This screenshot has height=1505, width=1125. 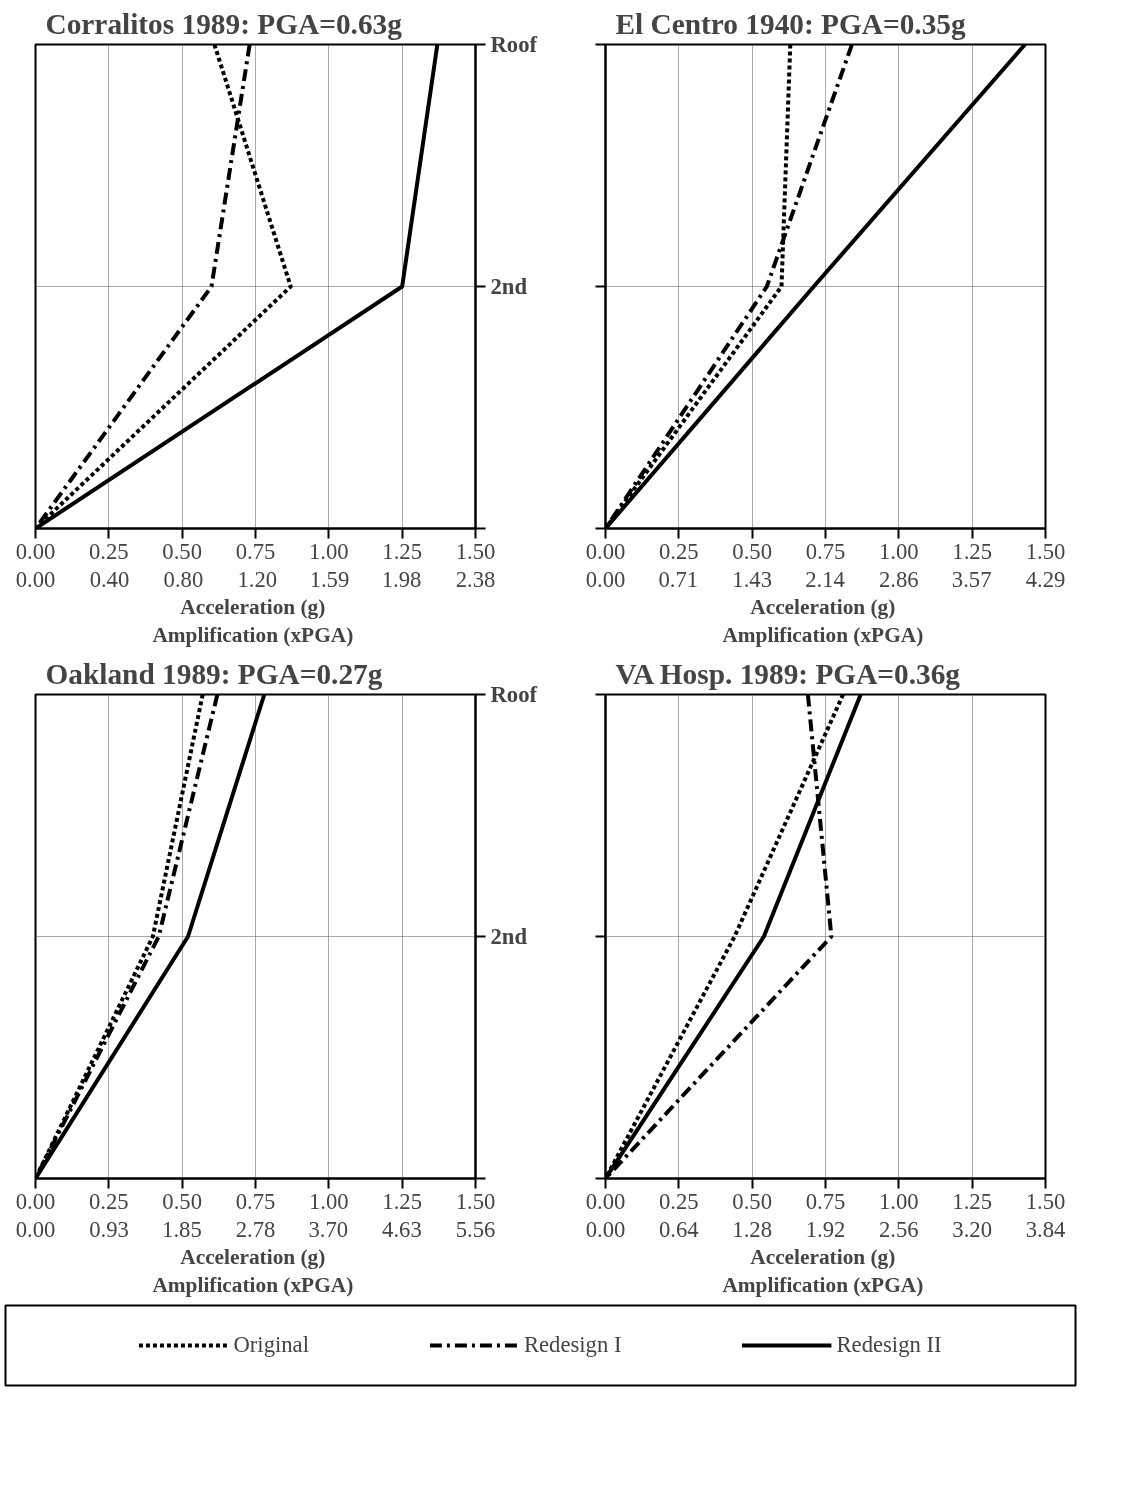 I want to click on x2-tick-label: 3.20, so click(x=972, y=1229).